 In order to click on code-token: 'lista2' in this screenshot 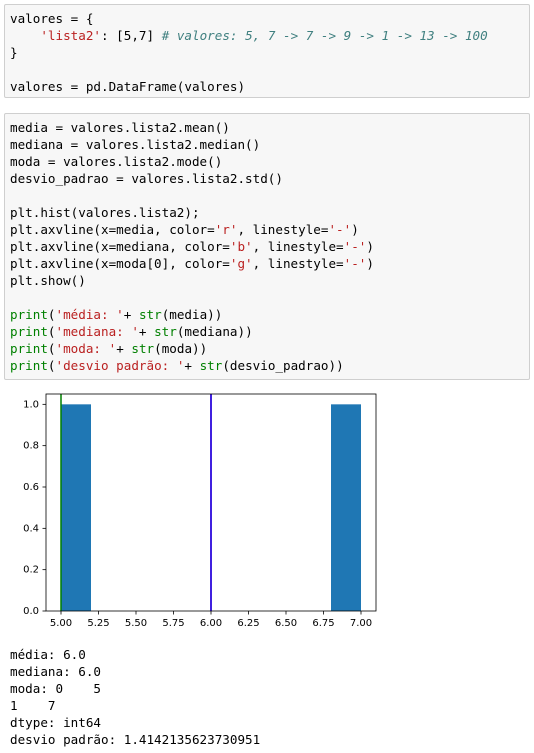, I will do `click(71, 35)`.